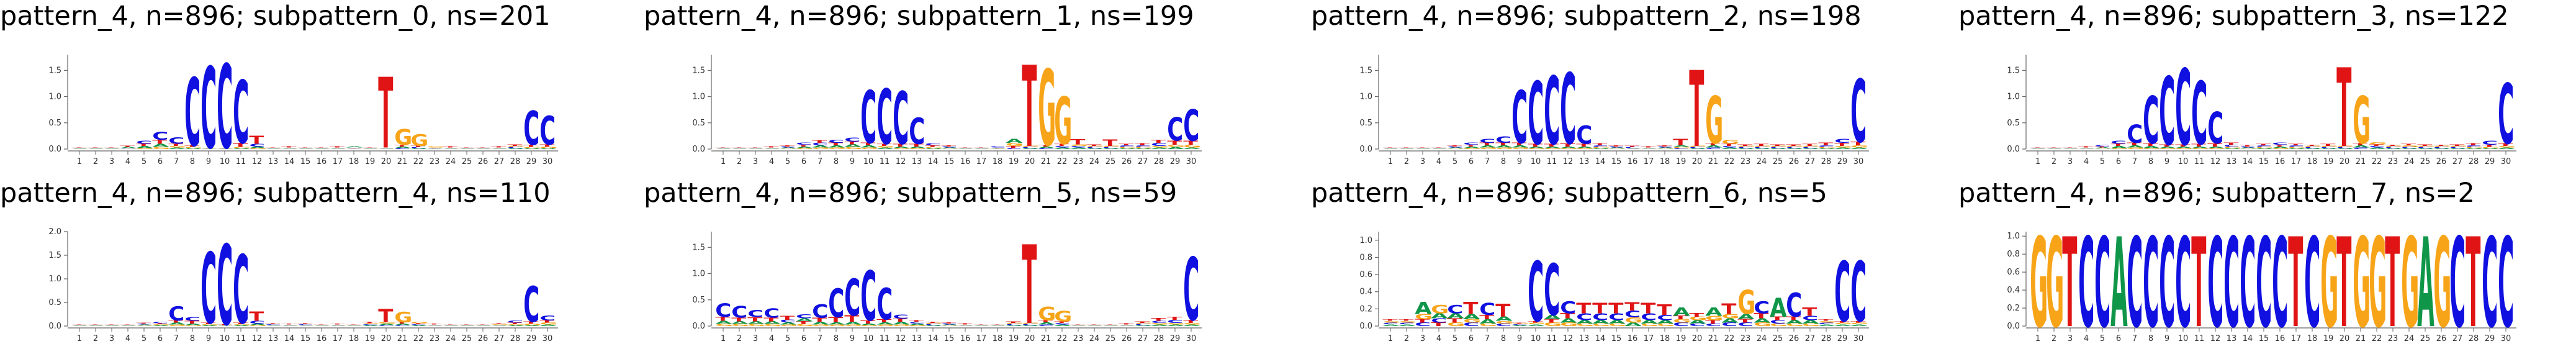 This screenshot has width=2576, height=354. What do you see at coordinates (771, 161) in the screenshot?
I see `x-tick-label: 4` at bounding box center [771, 161].